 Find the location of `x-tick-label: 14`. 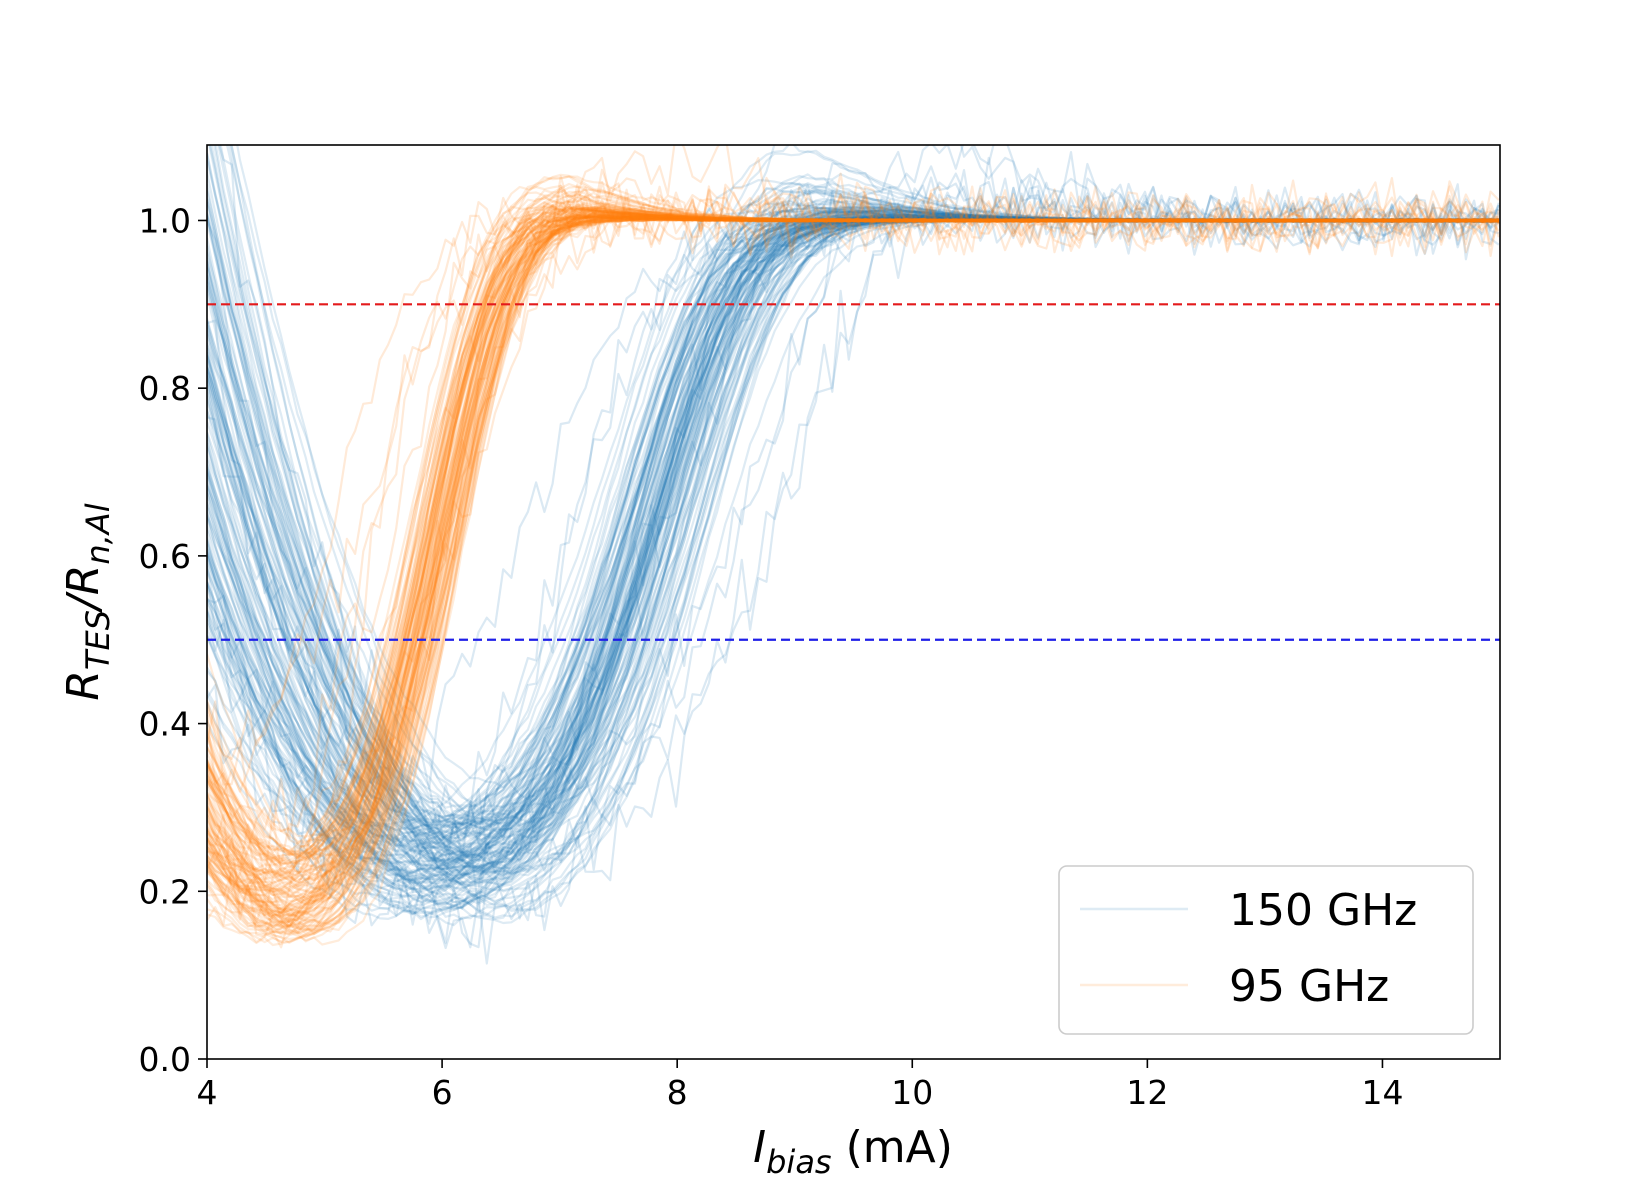

x-tick-label: 14 is located at coordinates (1382, 1092).